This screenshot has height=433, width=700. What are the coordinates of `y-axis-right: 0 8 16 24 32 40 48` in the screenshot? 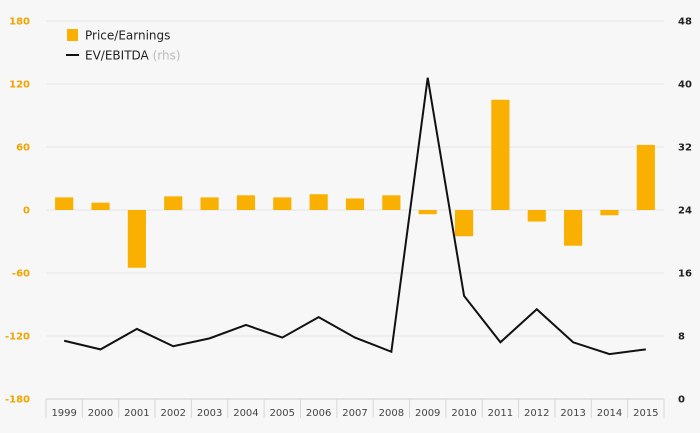 It's located at (685, 211).